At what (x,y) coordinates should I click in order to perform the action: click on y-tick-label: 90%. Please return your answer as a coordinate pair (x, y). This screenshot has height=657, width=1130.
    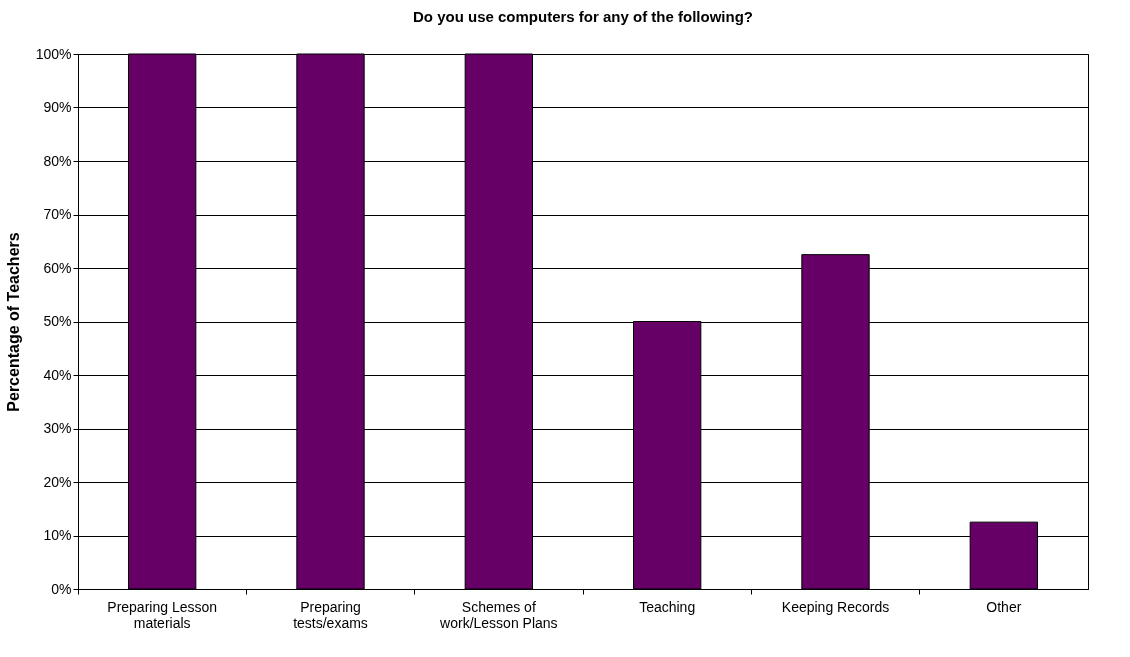
    Looking at the image, I should click on (57, 107).